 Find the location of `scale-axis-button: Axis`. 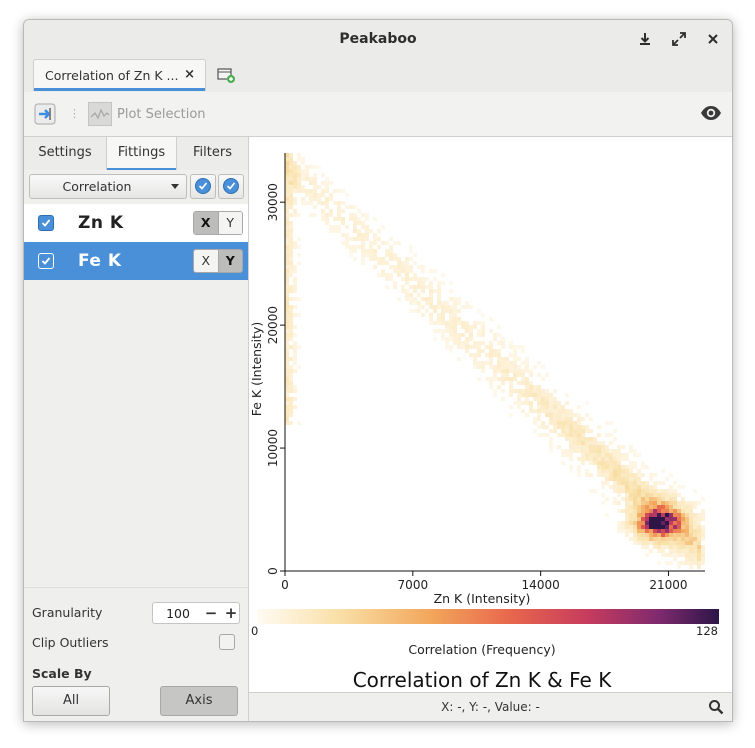

scale-axis-button: Axis is located at coordinates (199, 701).